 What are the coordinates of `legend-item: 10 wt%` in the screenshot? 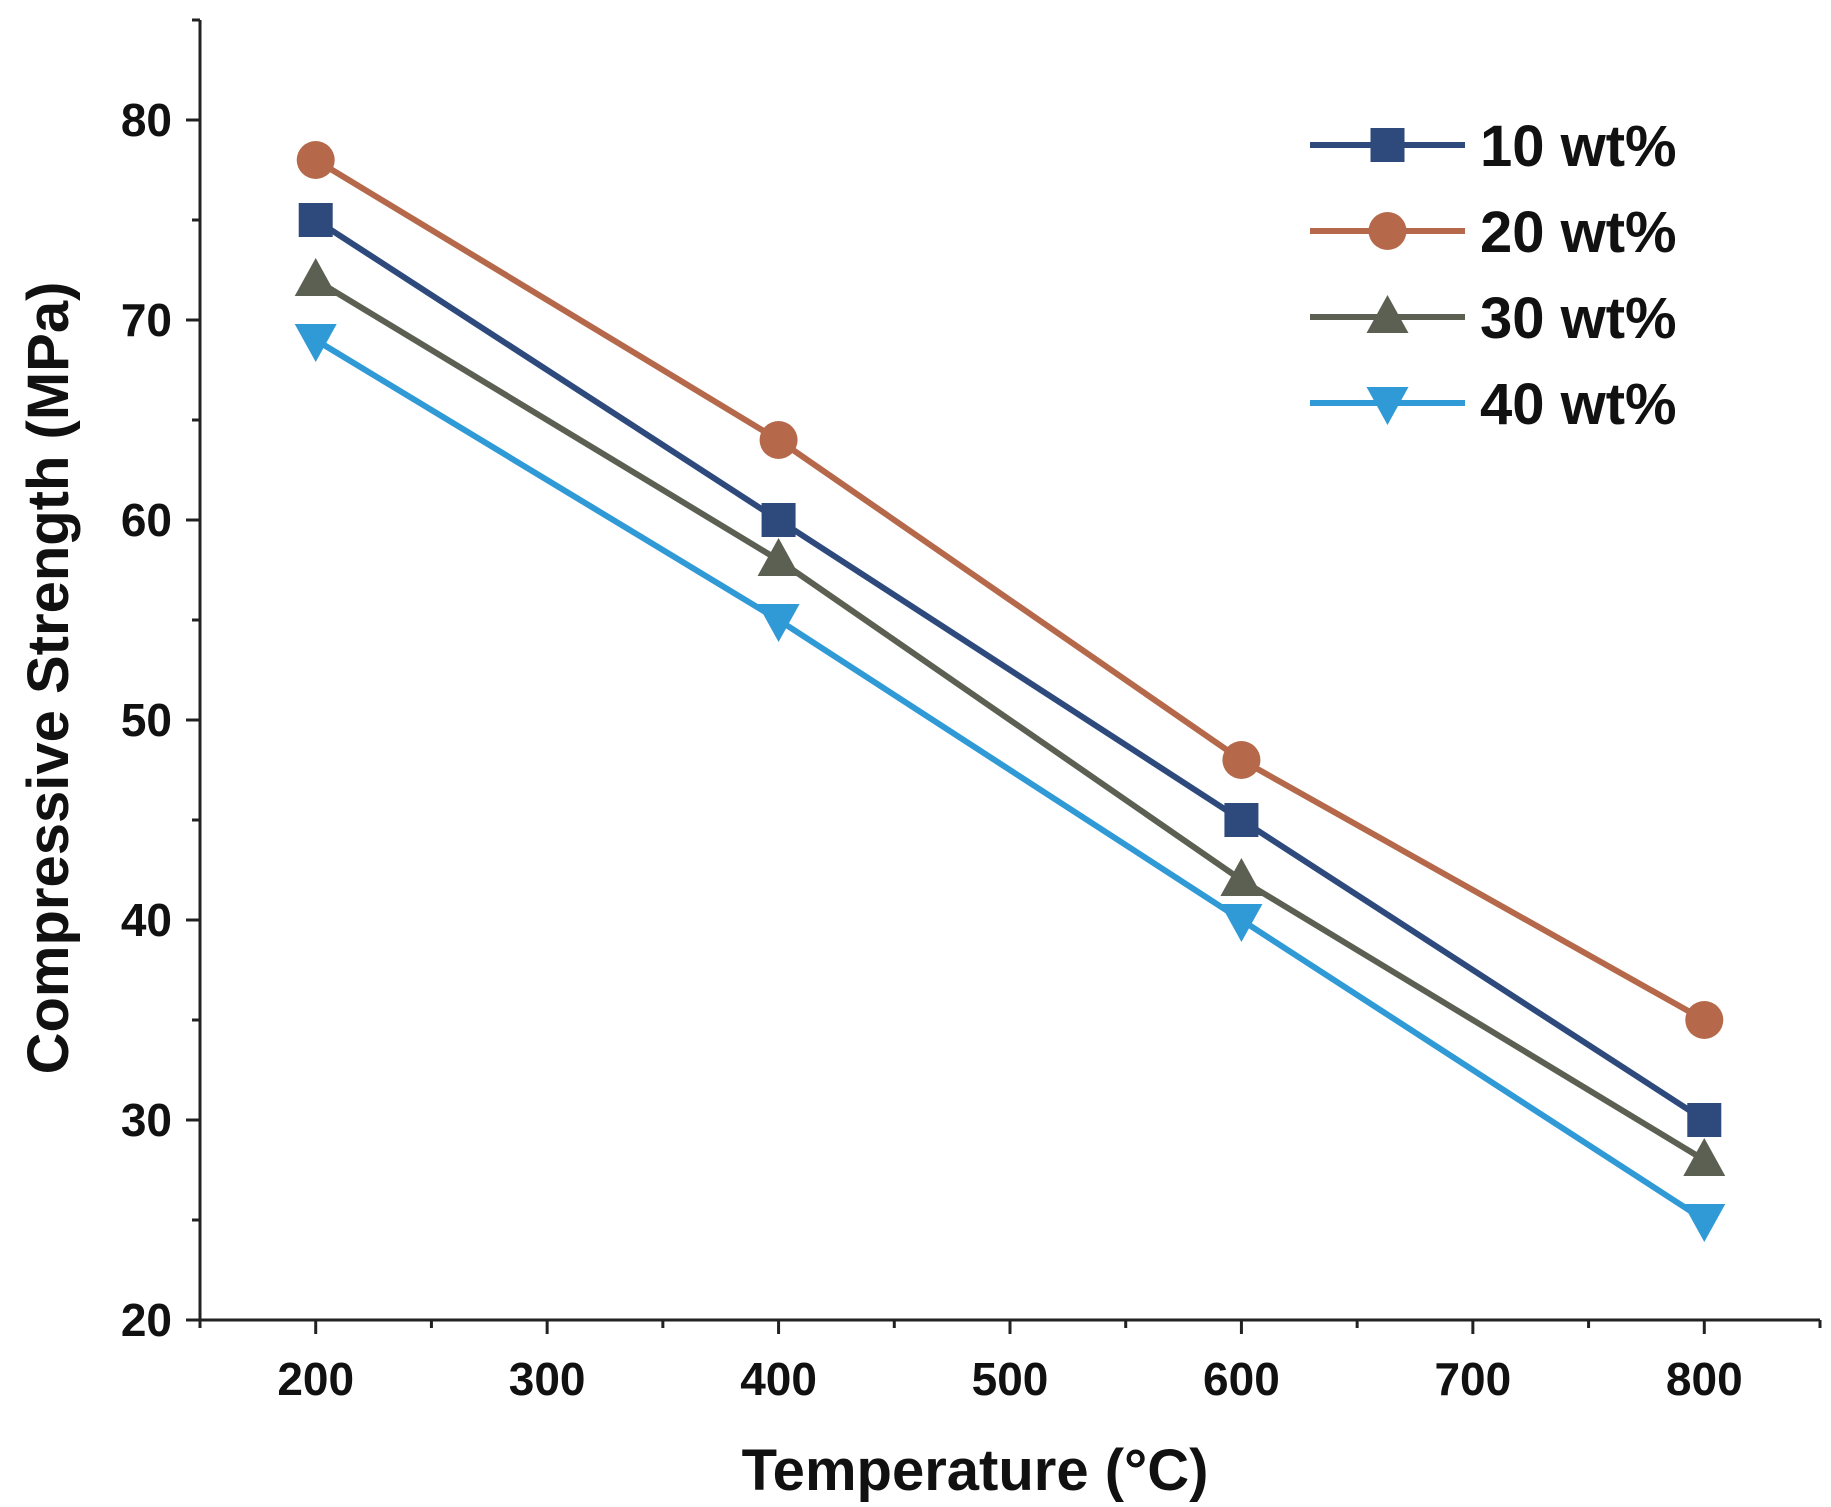 It's located at (1493, 146).